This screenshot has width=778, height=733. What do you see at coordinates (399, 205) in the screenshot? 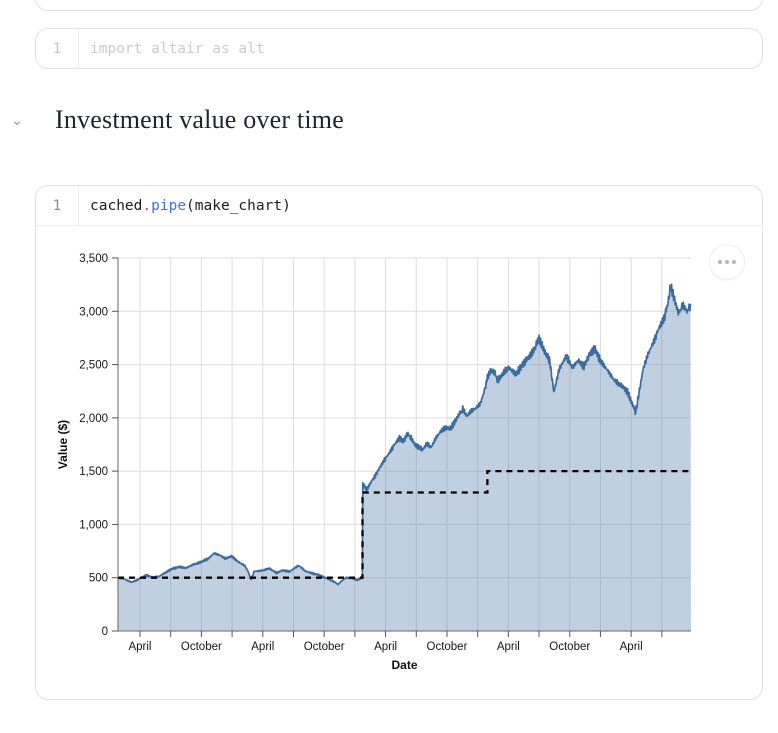
I see `chart-cell-code-row: 1 cached.pipe(make_chart)` at bounding box center [399, 205].